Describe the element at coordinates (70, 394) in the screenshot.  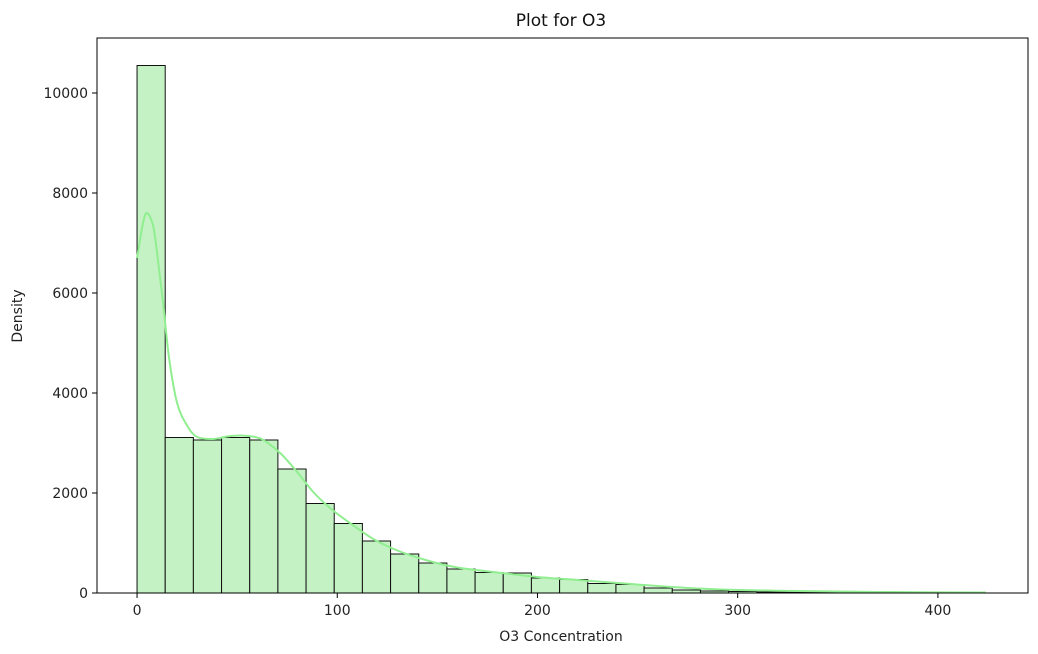
I see `y-tick-label: 4000` at that location.